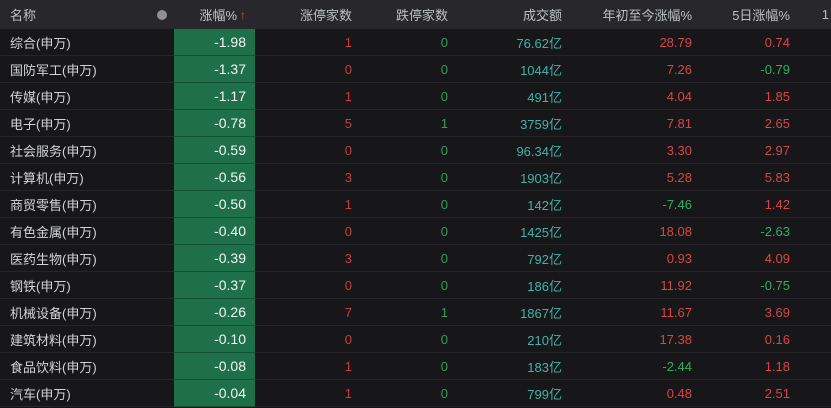  Describe the element at coordinates (777, 123) in the screenshot. I see `five-day-change-value: 2.65` at that location.